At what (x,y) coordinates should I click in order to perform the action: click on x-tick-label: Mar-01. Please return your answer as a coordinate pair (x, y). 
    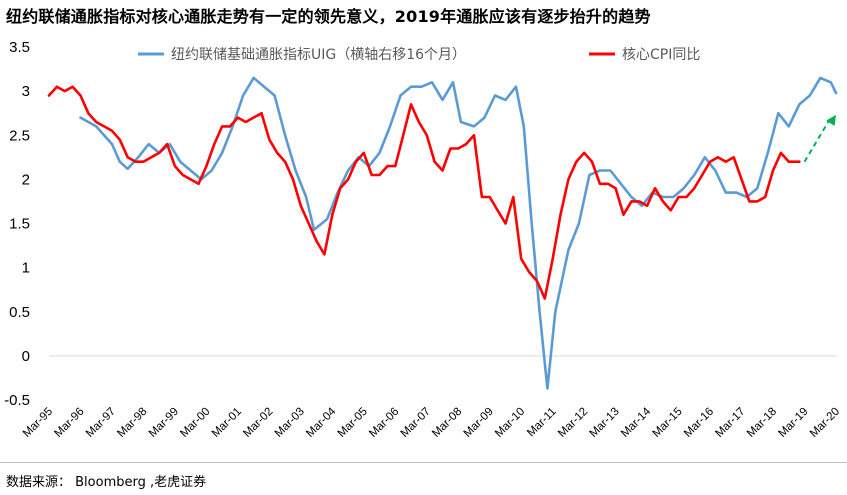
    Looking at the image, I should click on (227, 423).